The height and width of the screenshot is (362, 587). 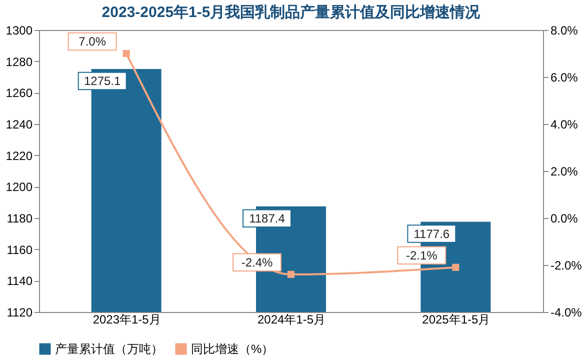 I want to click on chart-title: 2023-2025年1-5月我国乳制品产量累计值及同比增速情况, so click(x=292, y=12).